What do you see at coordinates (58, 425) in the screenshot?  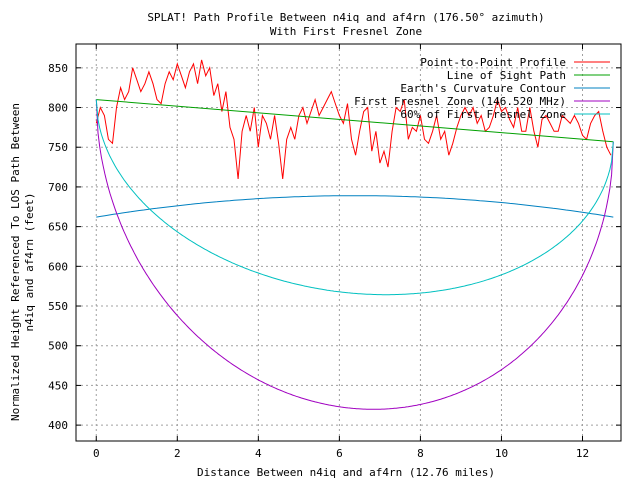 I see `y-tick-label: 400` at bounding box center [58, 425].